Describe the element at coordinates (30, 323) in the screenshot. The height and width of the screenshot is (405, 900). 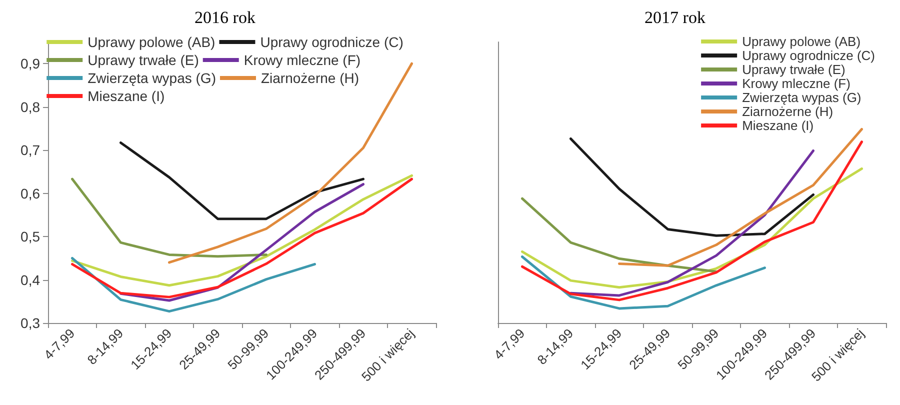
I see `y-tick-label: 0,3` at that location.